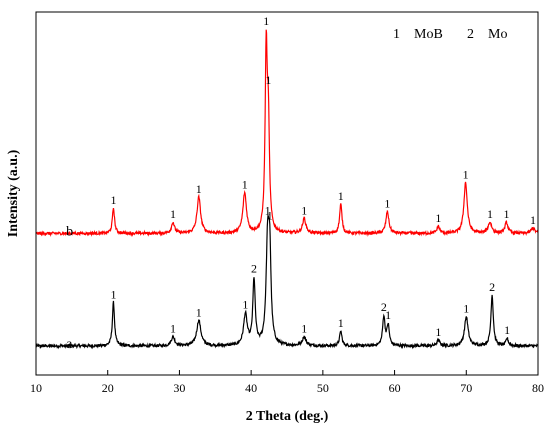 The width and height of the screenshot is (550, 432). Describe the element at coordinates (287, 382) in the screenshot. I see `x-ticks: 10 20 30 40 50 60 70 80` at that location.